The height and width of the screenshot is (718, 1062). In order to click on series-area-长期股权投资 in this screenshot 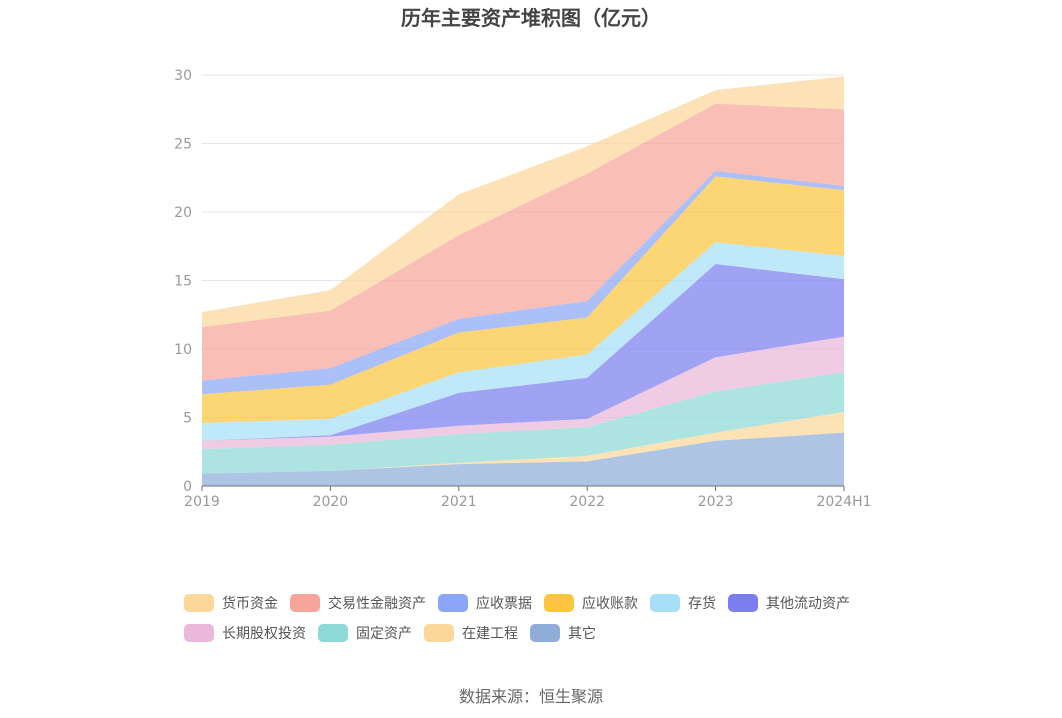, I will do `click(523, 393)`.